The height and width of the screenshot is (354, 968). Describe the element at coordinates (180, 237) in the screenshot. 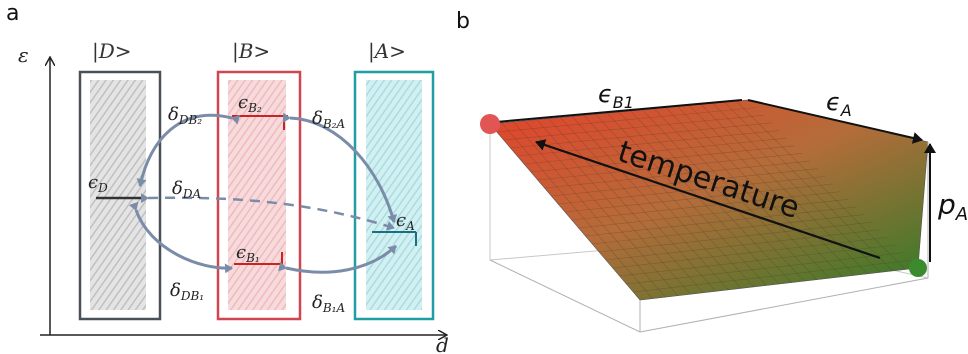

I see `arrow-DB1` at that location.